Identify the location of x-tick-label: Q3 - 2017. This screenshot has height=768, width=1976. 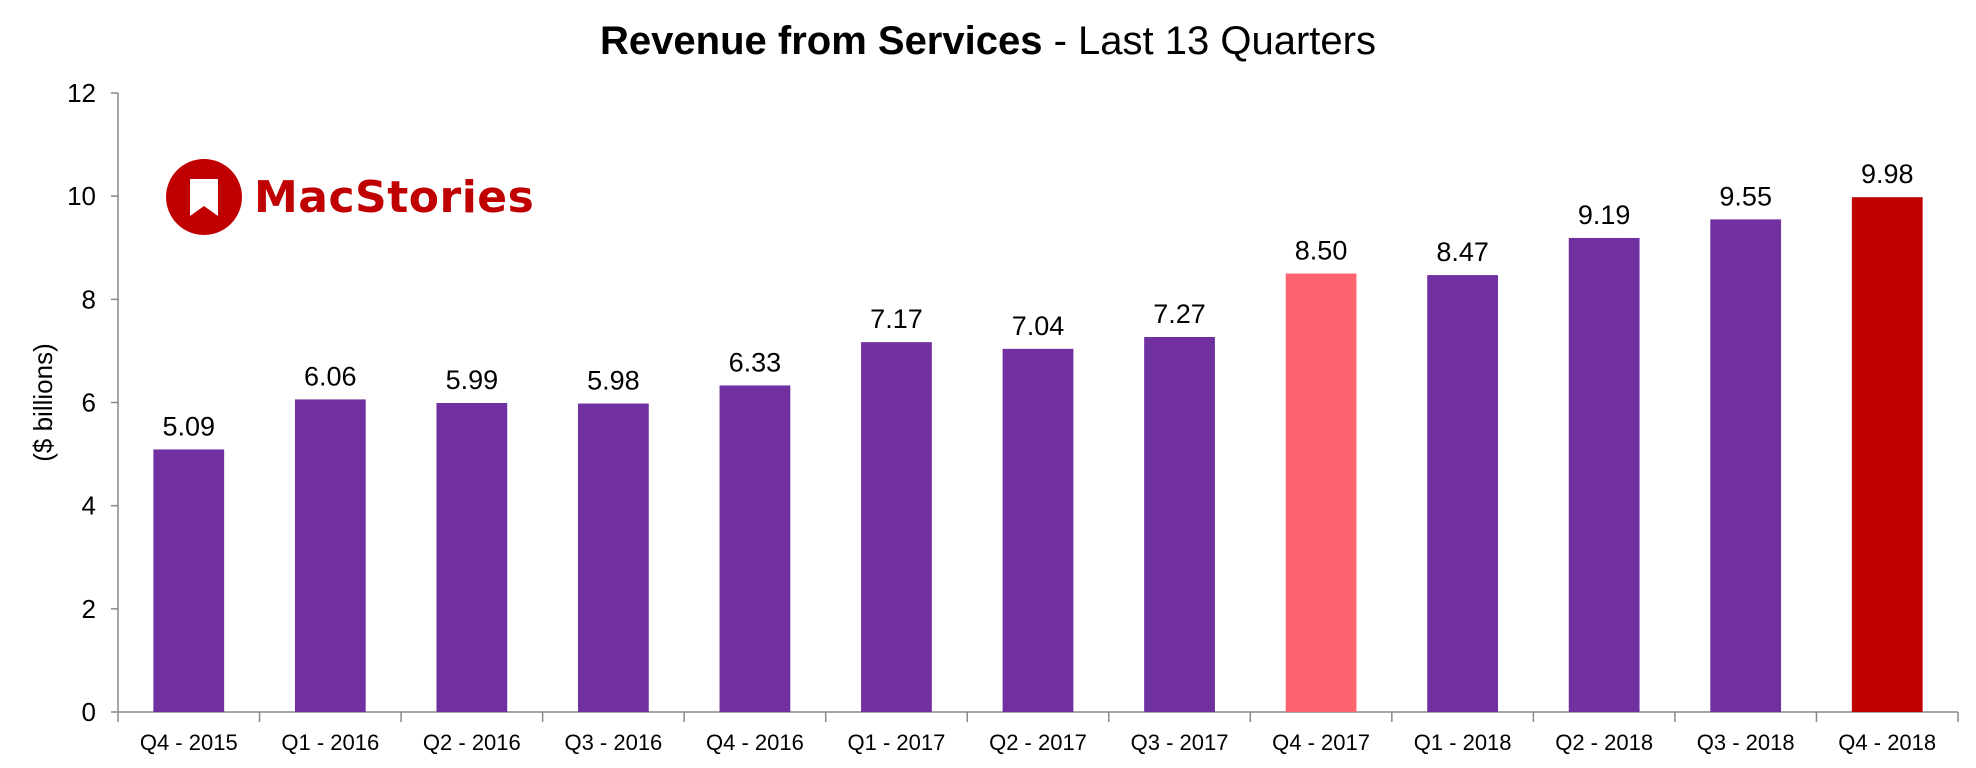
(1180, 742).